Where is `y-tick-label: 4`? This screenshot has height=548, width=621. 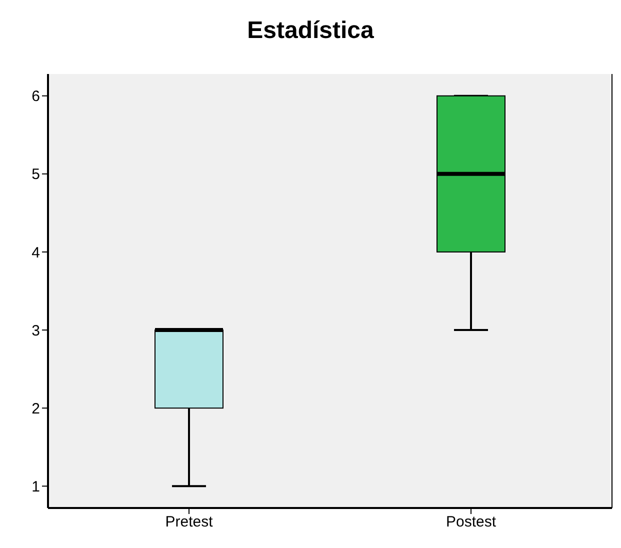
y-tick-label: 4 is located at coordinates (36, 253).